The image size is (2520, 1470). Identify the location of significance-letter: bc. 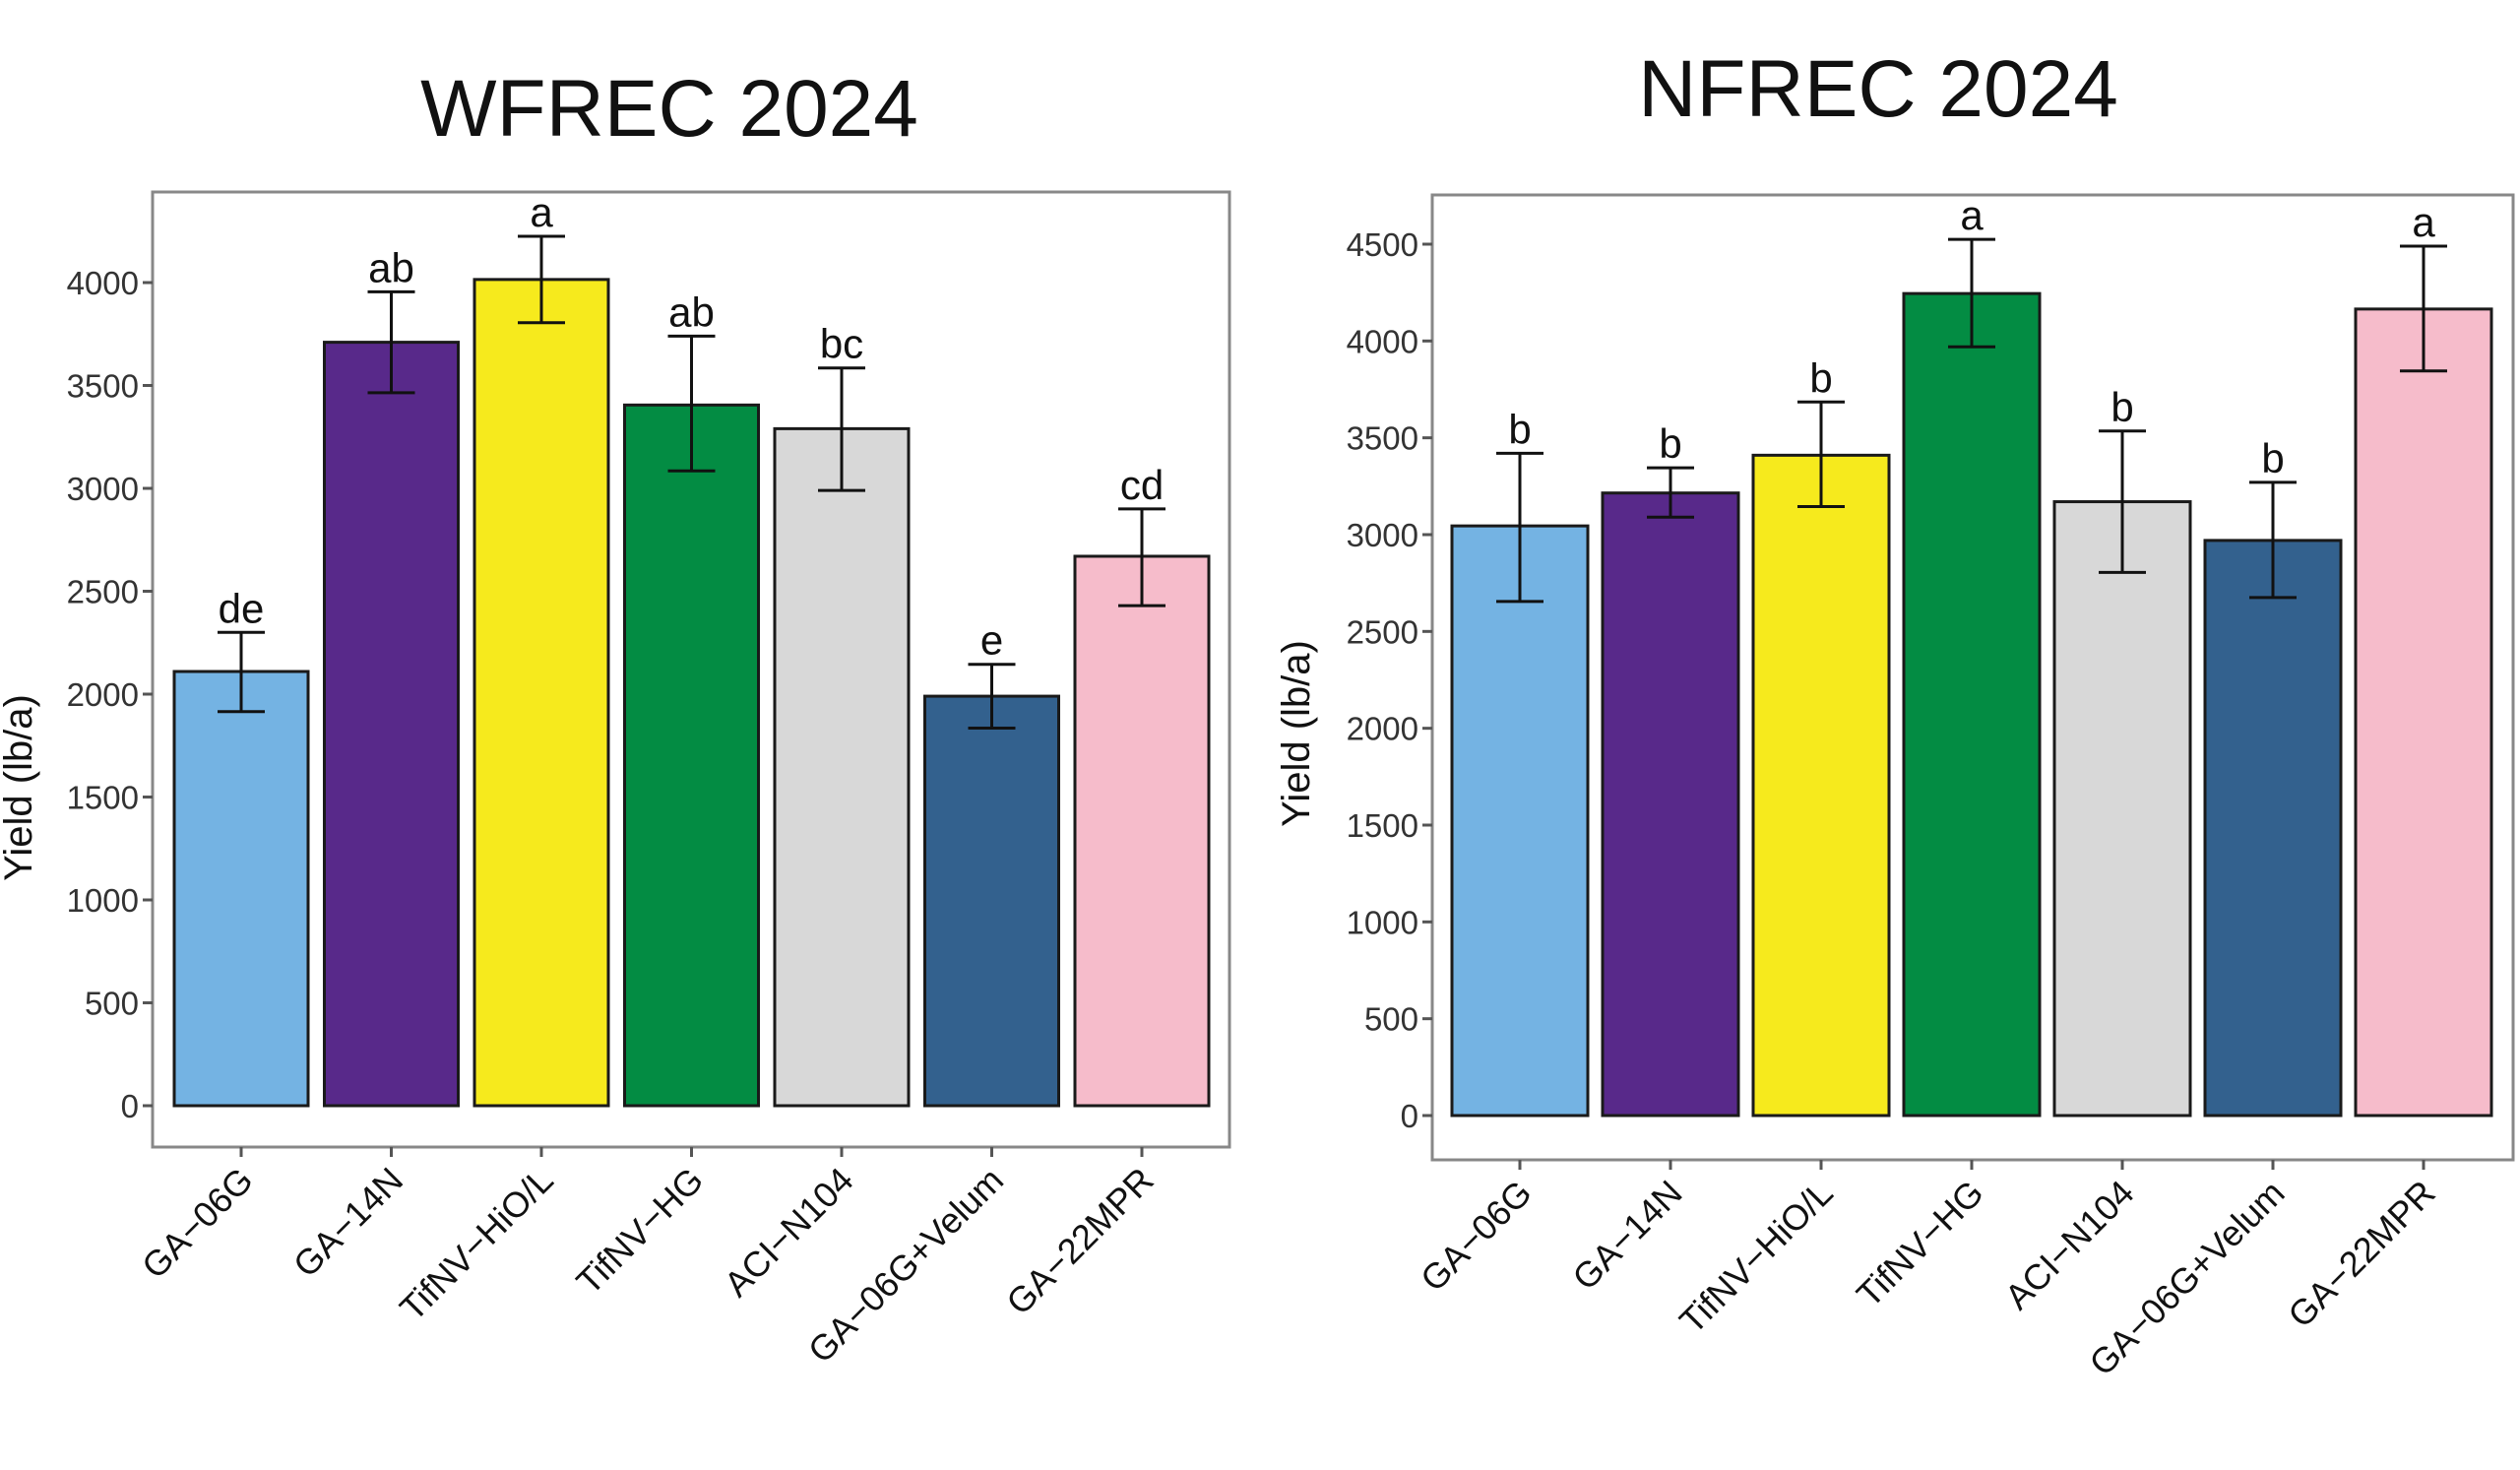
(841, 344).